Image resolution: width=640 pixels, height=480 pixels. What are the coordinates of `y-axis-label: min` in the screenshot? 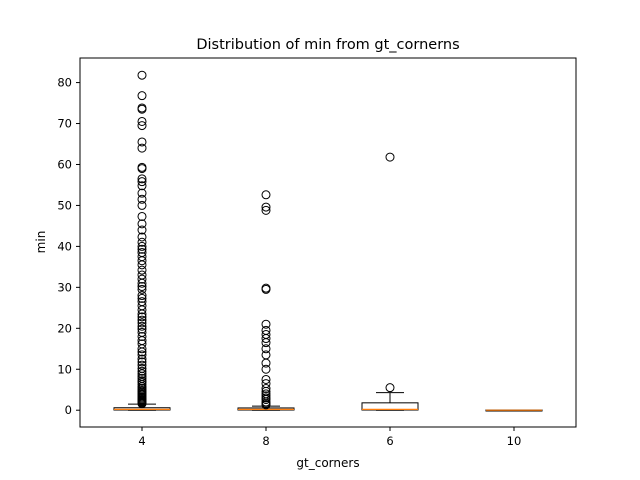 It's located at (41, 242).